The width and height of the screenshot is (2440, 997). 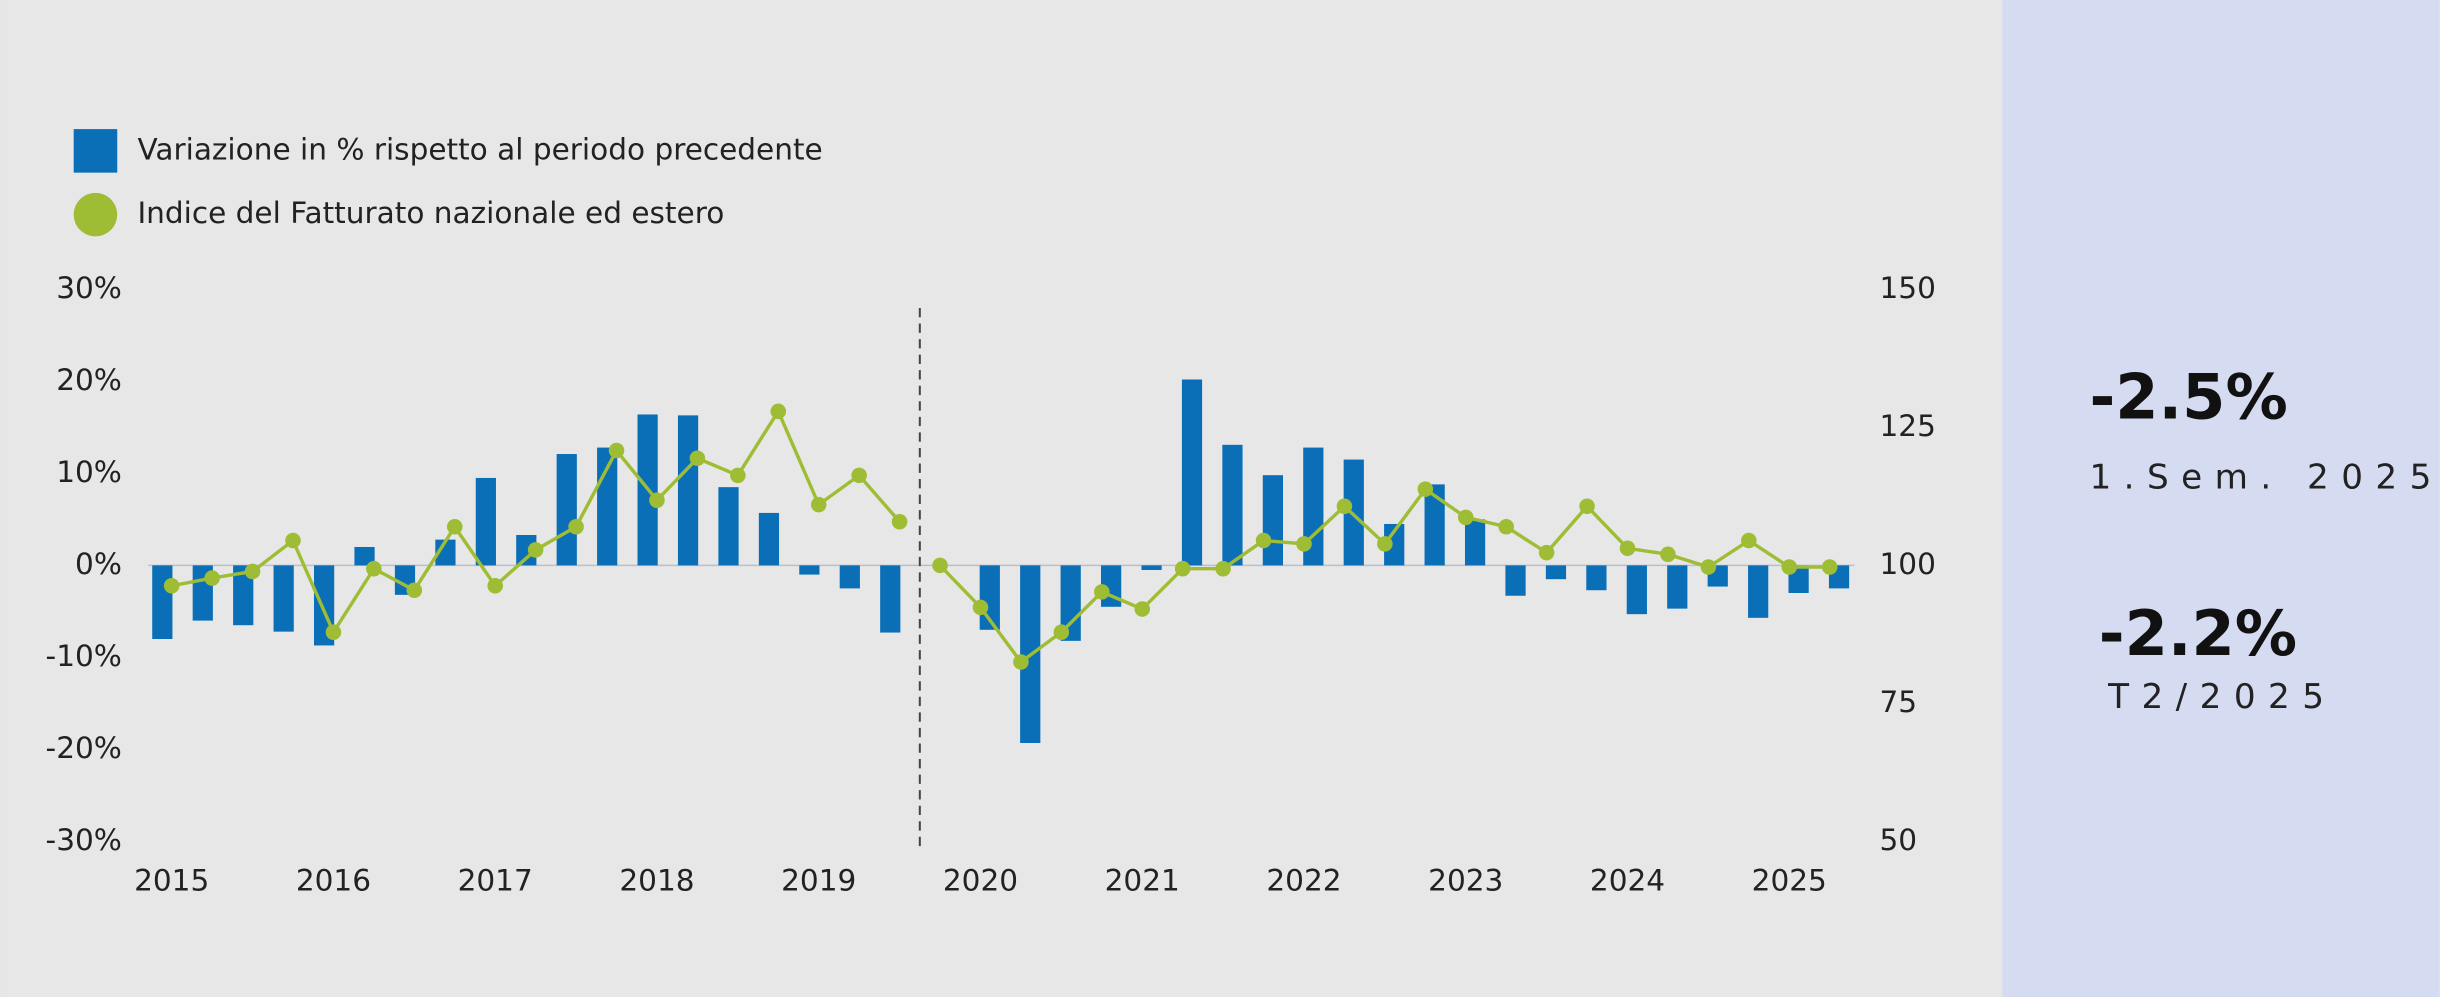 I want to click on x-tick-label: 2016, so click(x=333, y=880).